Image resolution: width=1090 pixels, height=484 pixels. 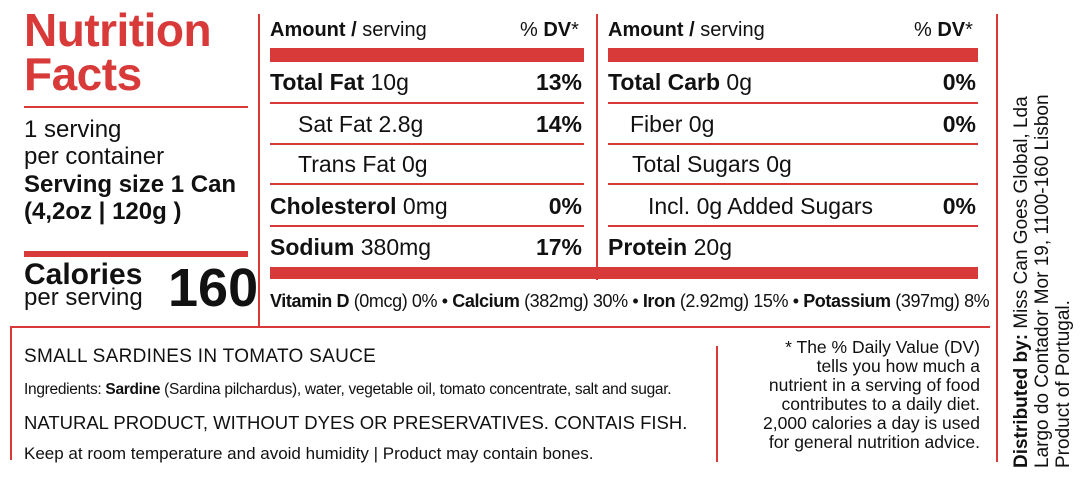 What do you see at coordinates (359, 206) in the screenshot?
I see `table-row: Cholesterol 0mg` at bounding box center [359, 206].